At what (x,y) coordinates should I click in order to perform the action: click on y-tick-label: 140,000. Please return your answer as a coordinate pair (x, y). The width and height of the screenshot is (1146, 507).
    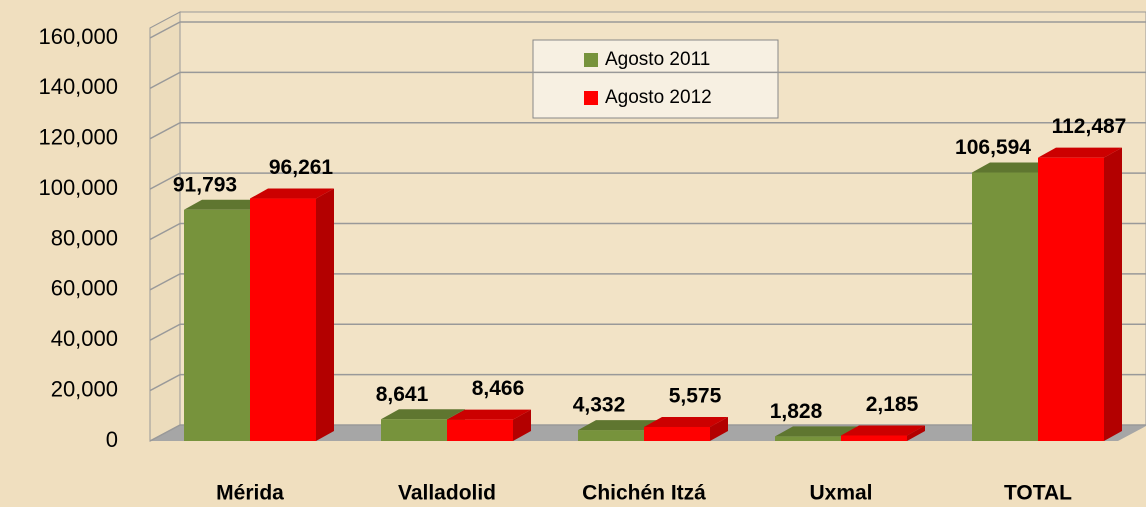
    Looking at the image, I should click on (78, 86).